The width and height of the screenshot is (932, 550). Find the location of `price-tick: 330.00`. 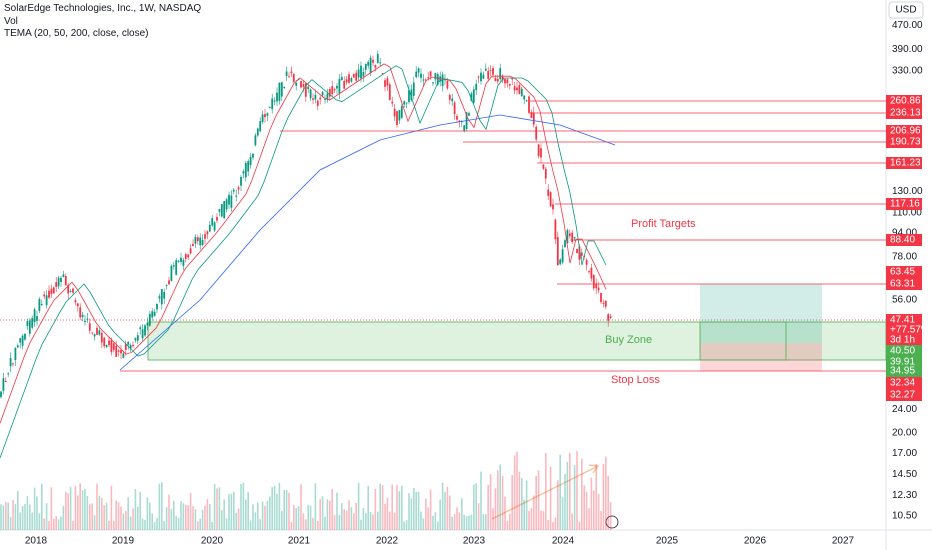

price-tick: 330.00 is located at coordinates (907, 71).